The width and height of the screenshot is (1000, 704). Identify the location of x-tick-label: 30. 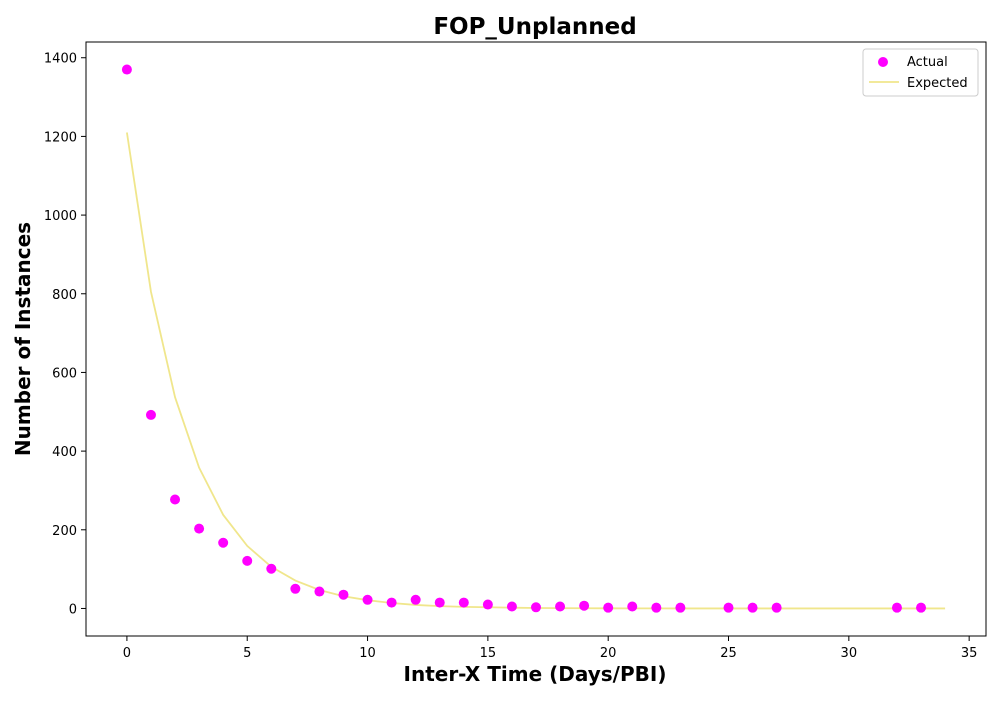
(849, 653).